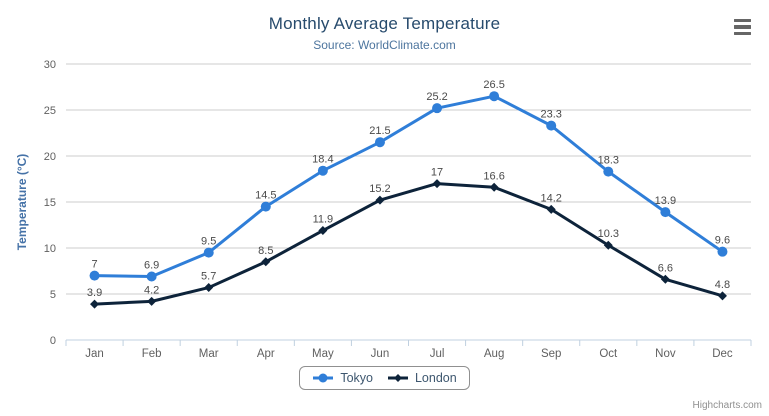 The height and width of the screenshot is (416, 769). What do you see at coordinates (53, 295) in the screenshot?
I see `y-axis-label: 5` at bounding box center [53, 295].